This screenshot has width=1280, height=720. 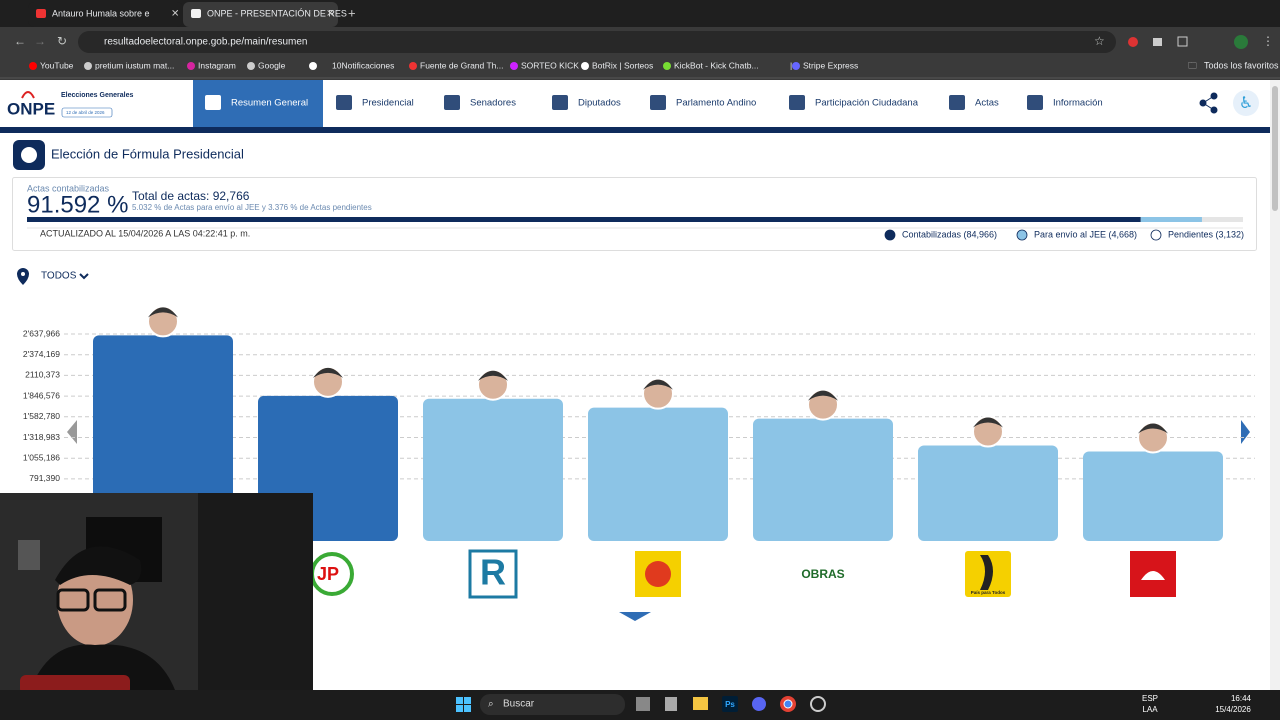 I want to click on coat-of-arms, so click(x=29, y=155).